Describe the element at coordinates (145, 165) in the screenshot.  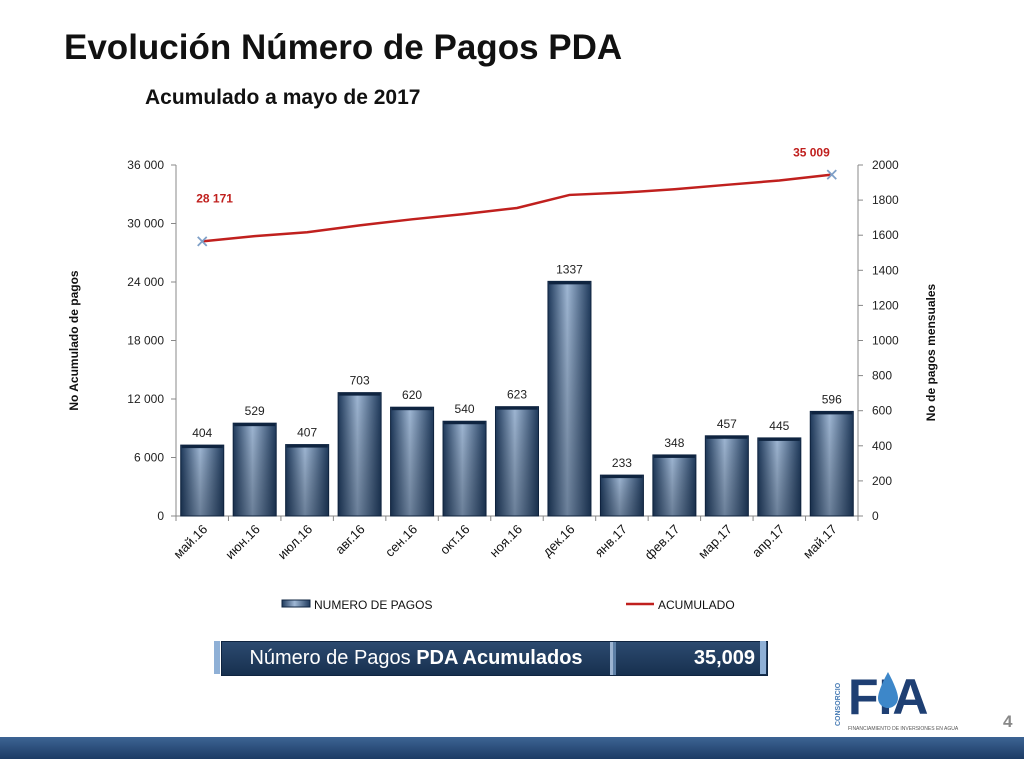
I see `y-left-tick-label: 36 000` at that location.